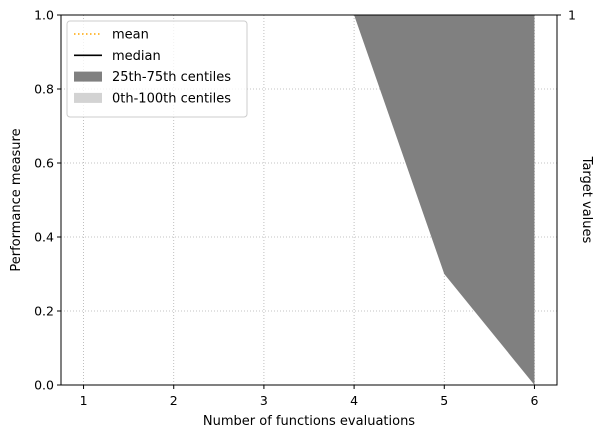  I want to click on x-tick-label: 6, so click(534, 400).